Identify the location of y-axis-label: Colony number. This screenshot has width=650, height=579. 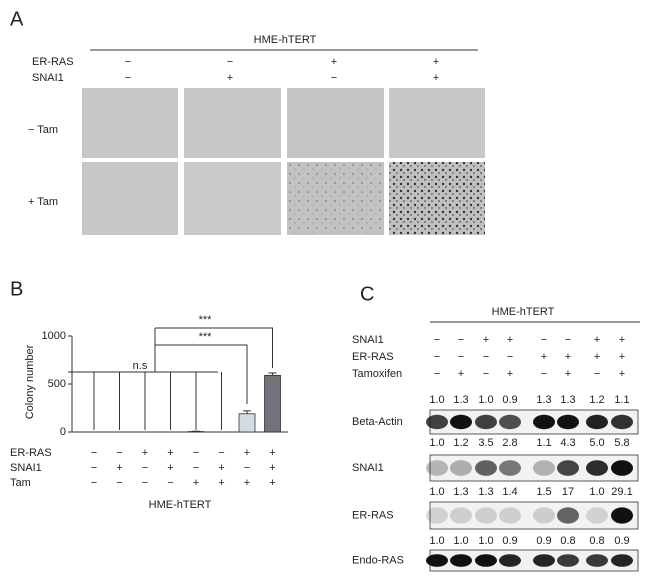
(30, 381).